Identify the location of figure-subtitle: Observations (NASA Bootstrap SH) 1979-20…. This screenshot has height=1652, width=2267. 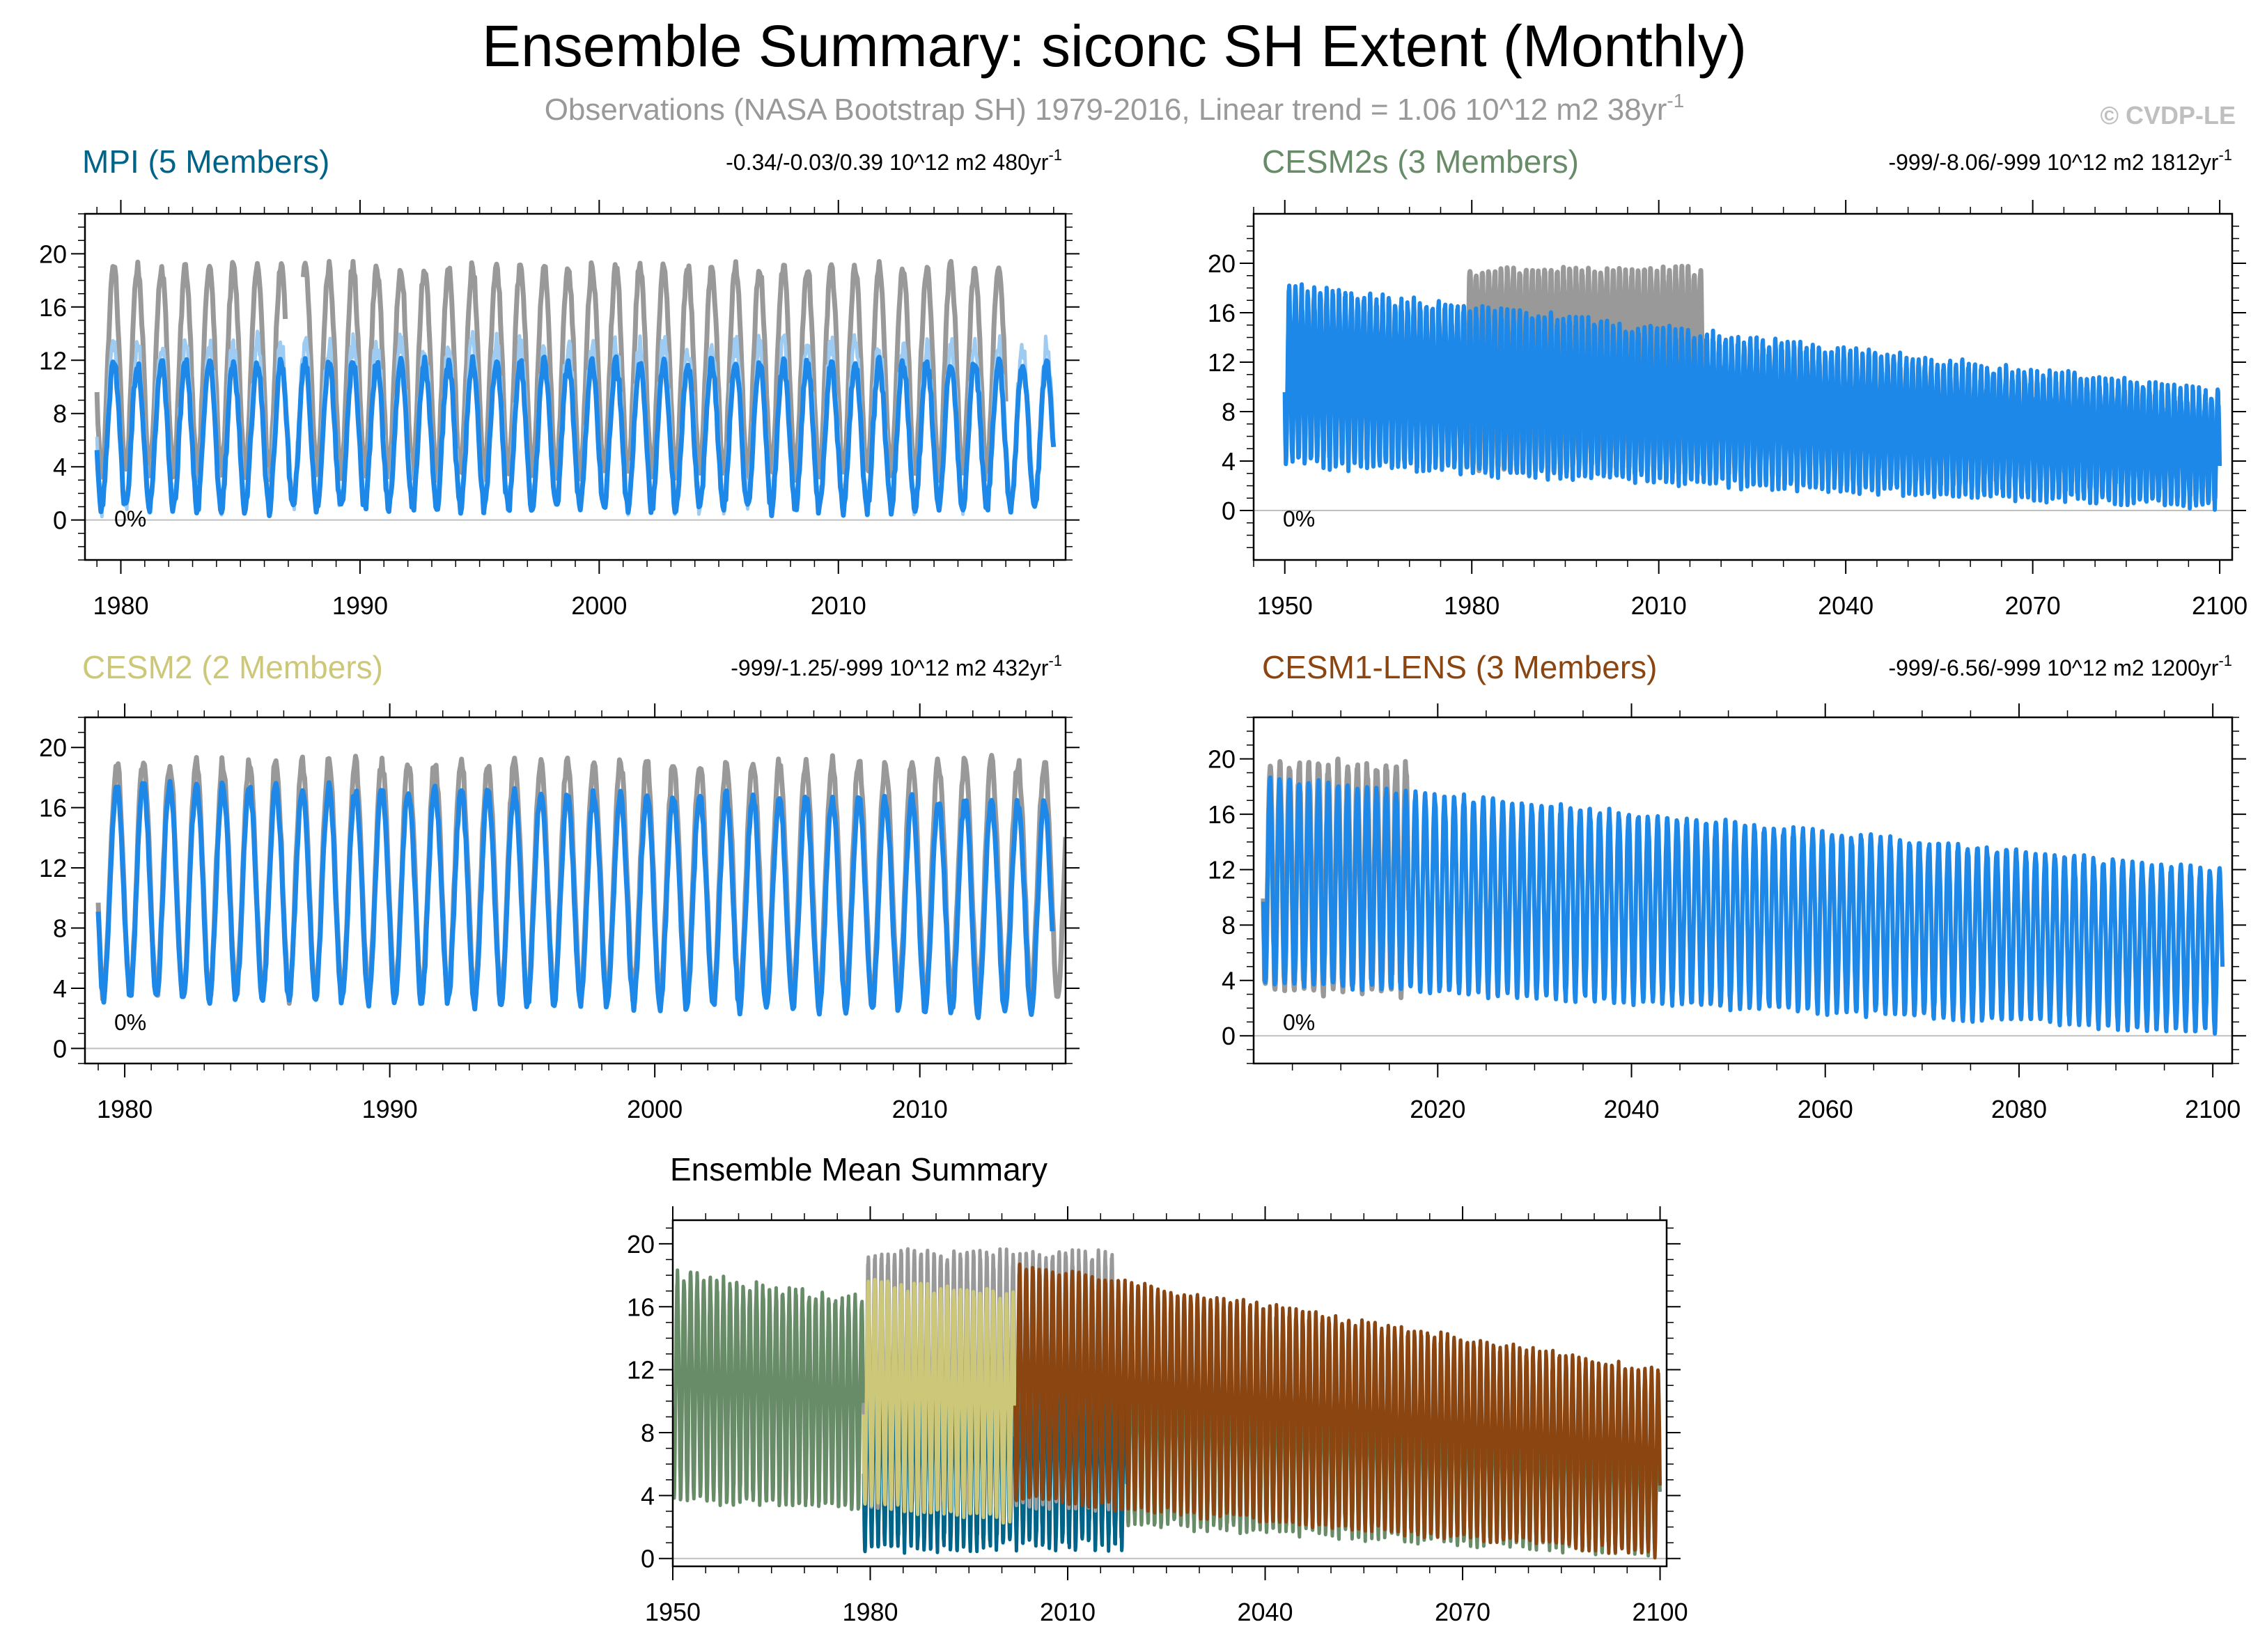
(1115, 108).